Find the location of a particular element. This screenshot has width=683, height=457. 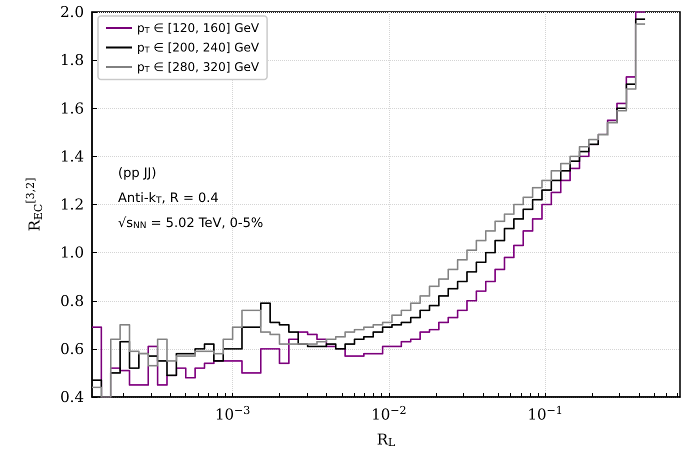

y-tick-label: 1.8 is located at coordinates (72, 60).